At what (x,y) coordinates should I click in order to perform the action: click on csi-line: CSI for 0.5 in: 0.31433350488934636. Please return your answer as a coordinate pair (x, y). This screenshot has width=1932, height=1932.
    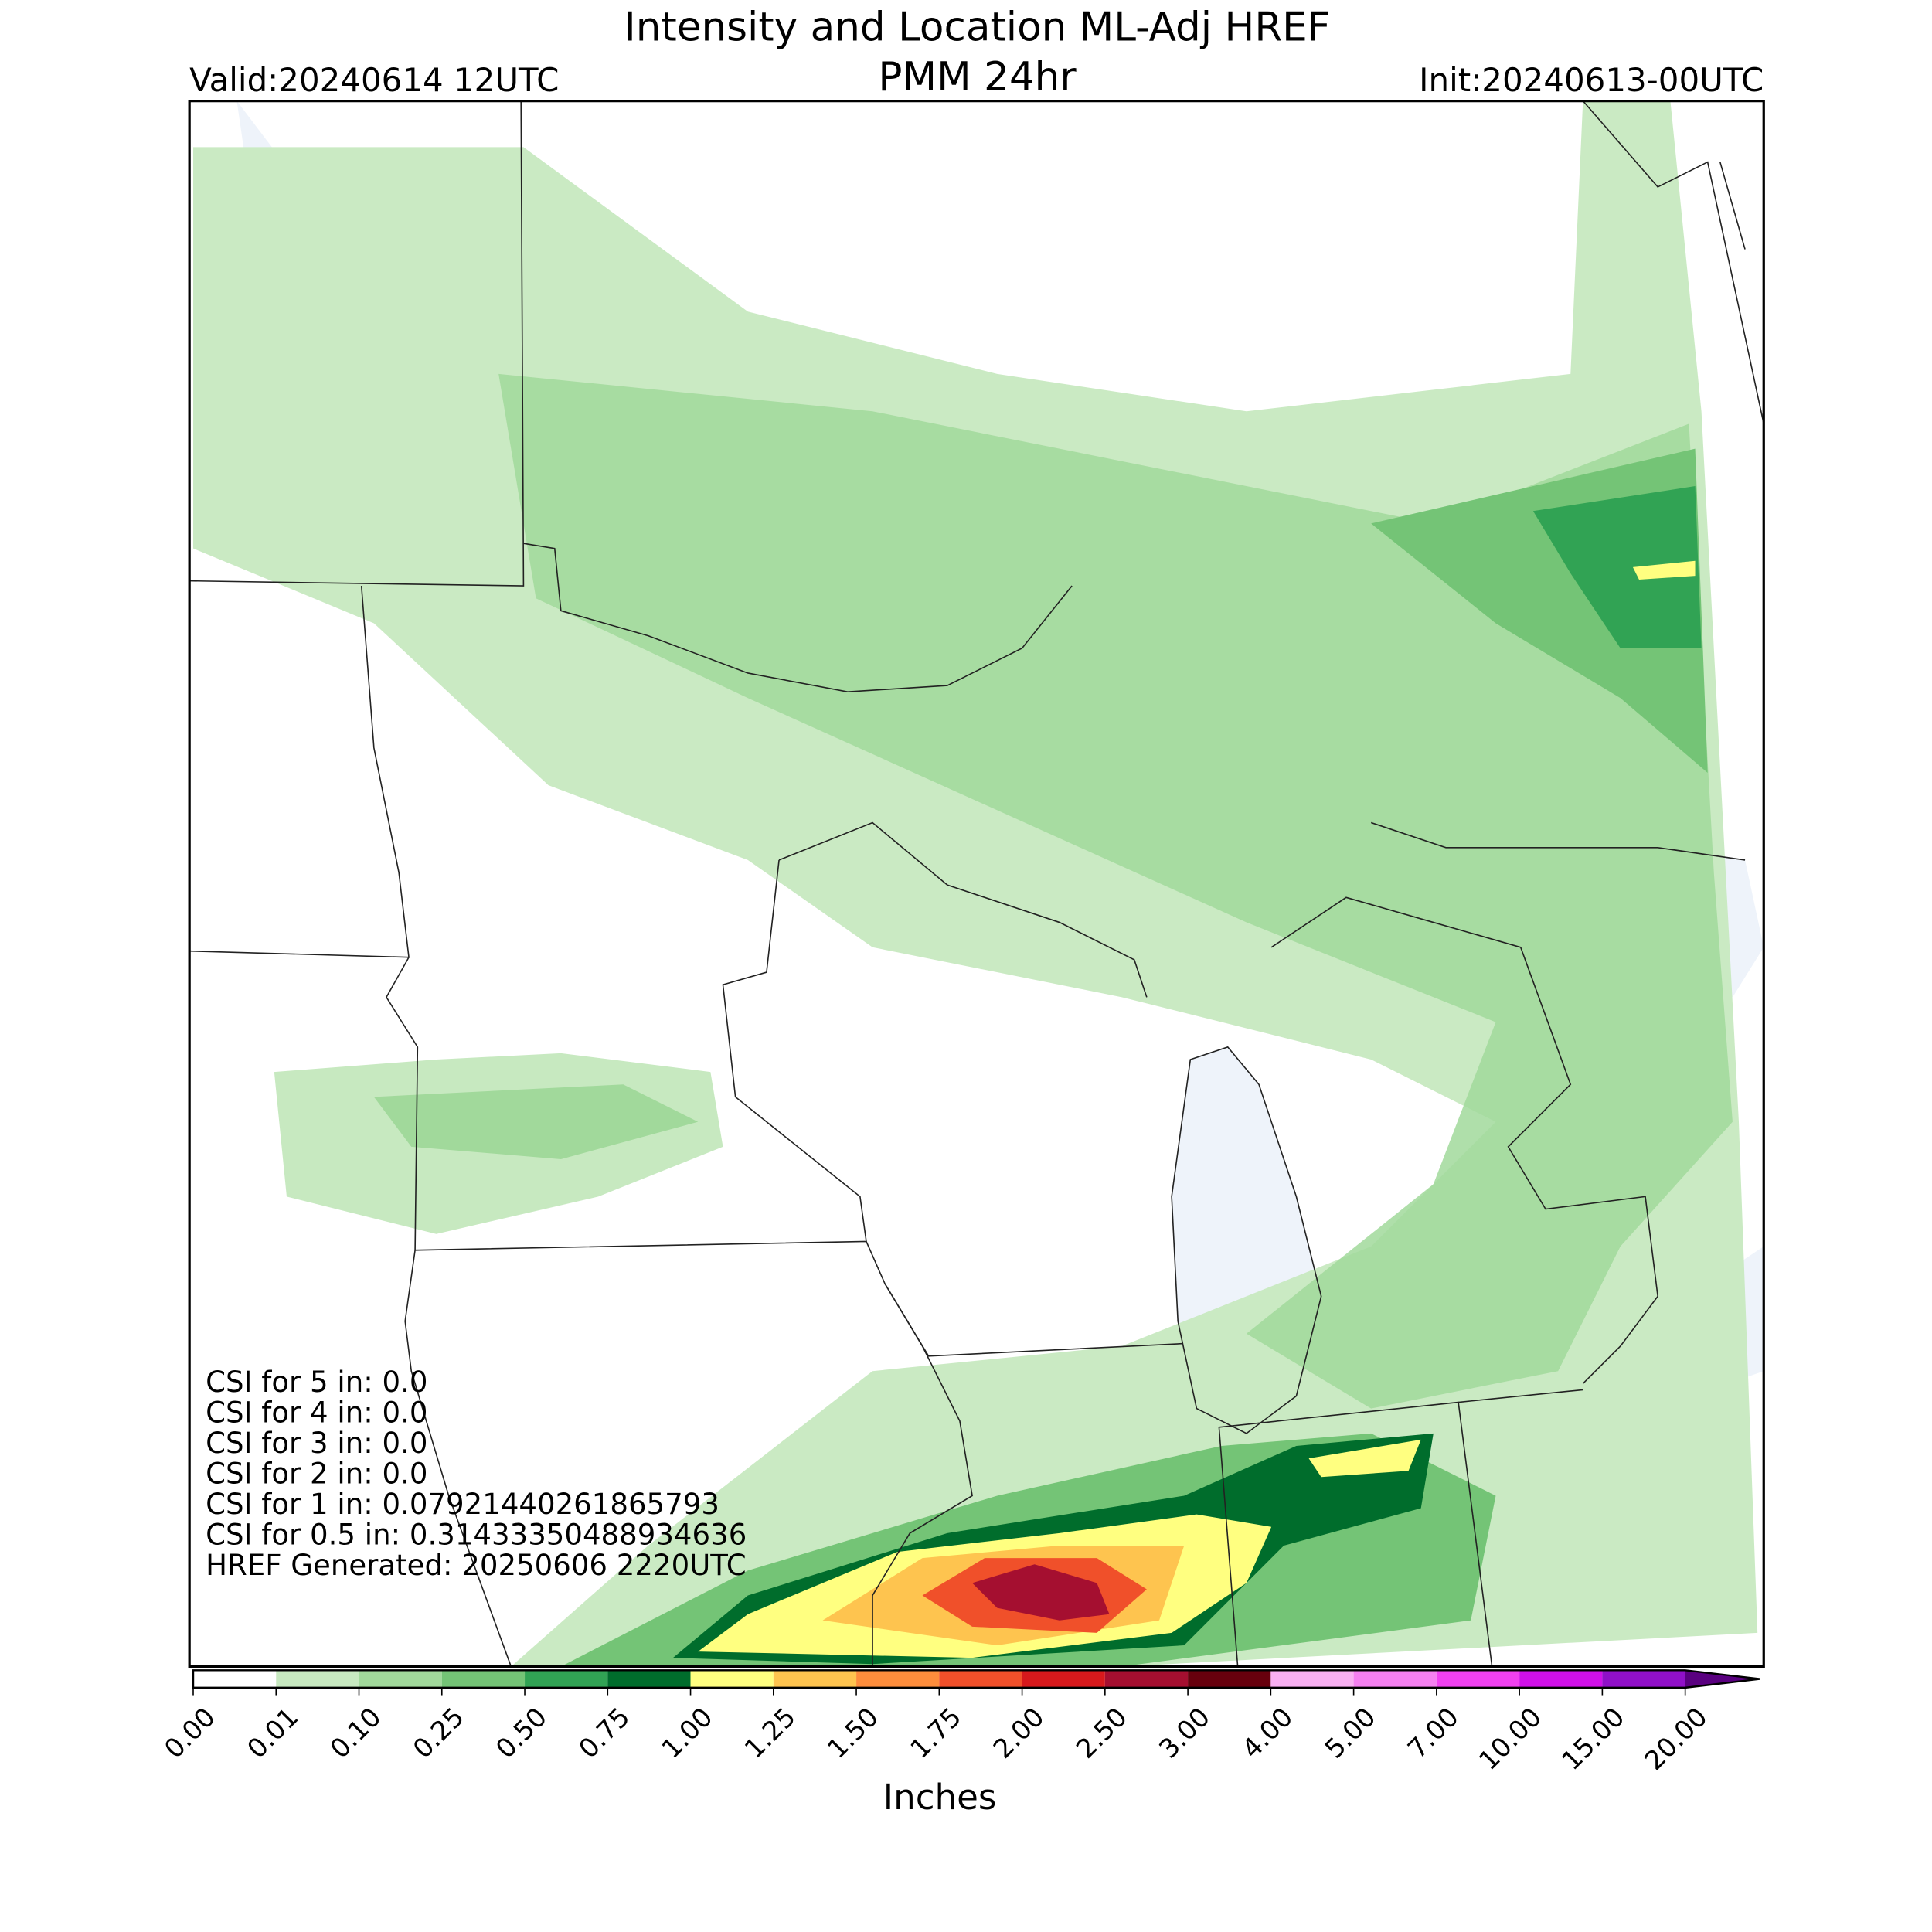
    Looking at the image, I should click on (477, 1534).